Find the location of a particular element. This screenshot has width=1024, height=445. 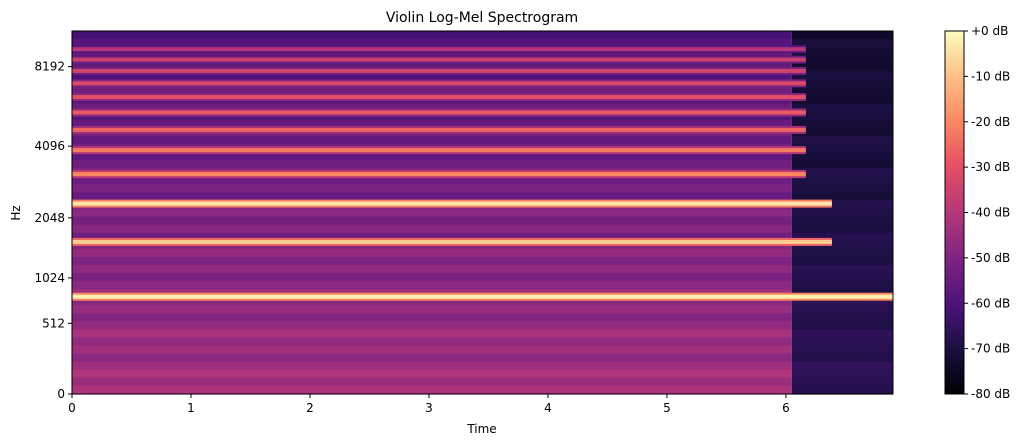

x-tick-label: 0 is located at coordinates (72, 408).